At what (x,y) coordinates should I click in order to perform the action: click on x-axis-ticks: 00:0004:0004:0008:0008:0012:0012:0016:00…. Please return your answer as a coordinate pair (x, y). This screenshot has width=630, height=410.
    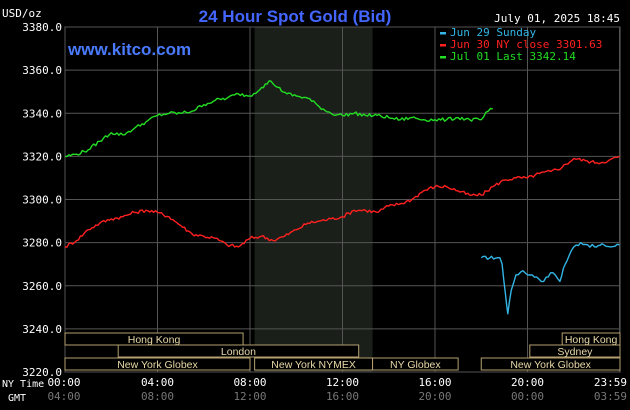
    Looking at the image, I should click on (337, 389).